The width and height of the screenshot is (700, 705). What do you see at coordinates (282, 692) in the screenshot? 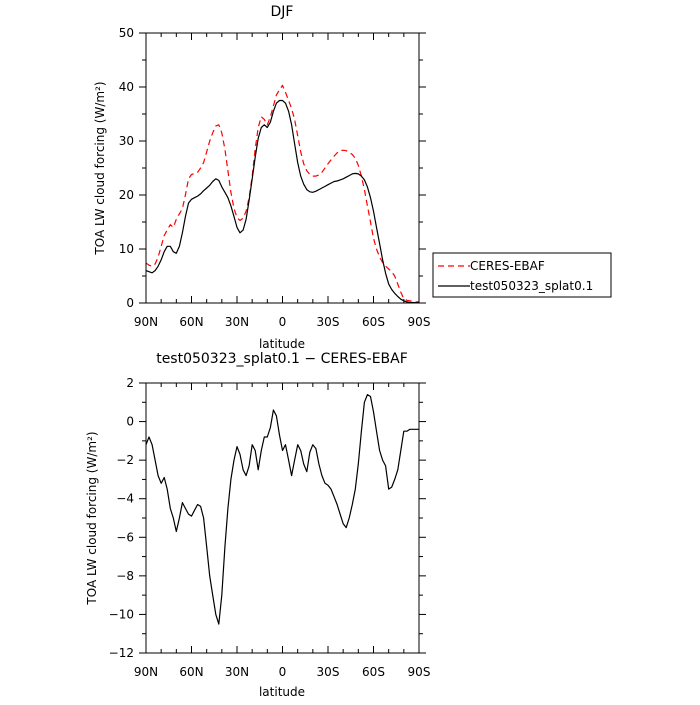
I see `bottom-xlabel: latitude` at bounding box center [282, 692].